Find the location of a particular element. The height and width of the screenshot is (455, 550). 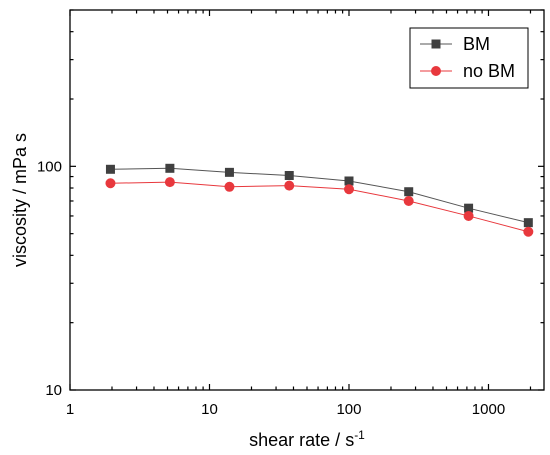

legend-label-bm: BM is located at coordinates (476, 44).